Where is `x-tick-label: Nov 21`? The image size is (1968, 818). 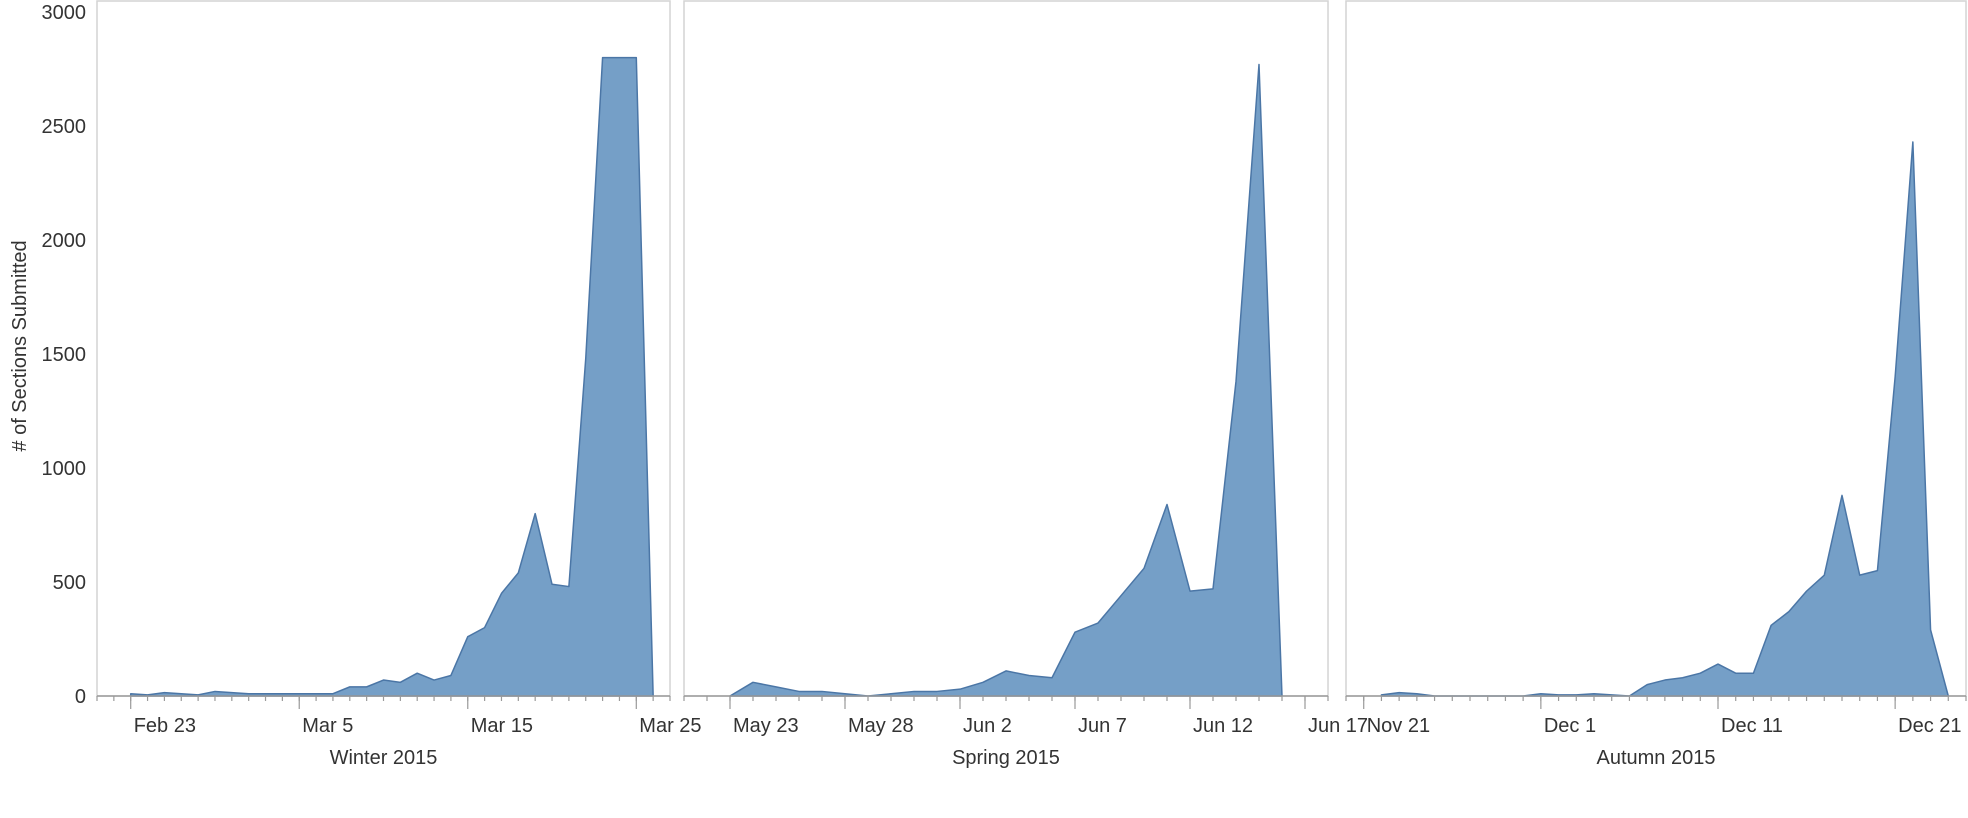
x-tick-label: Nov 21 is located at coordinates (1398, 726).